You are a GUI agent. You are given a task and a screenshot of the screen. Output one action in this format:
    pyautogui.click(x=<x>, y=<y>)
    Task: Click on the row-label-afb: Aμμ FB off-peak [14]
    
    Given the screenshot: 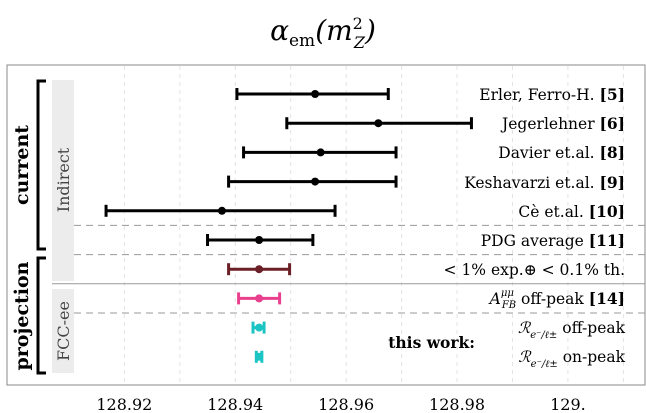 What is the action you would take?
    pyautogui.click(x=556, y=299)
    